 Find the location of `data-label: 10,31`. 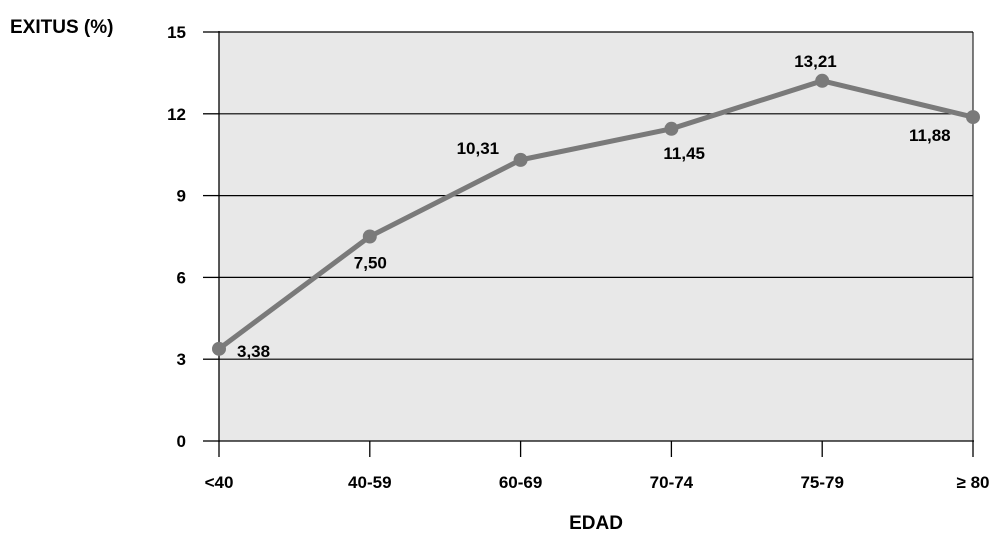

data-label: 10,31 is located at coordinates (478, 148).